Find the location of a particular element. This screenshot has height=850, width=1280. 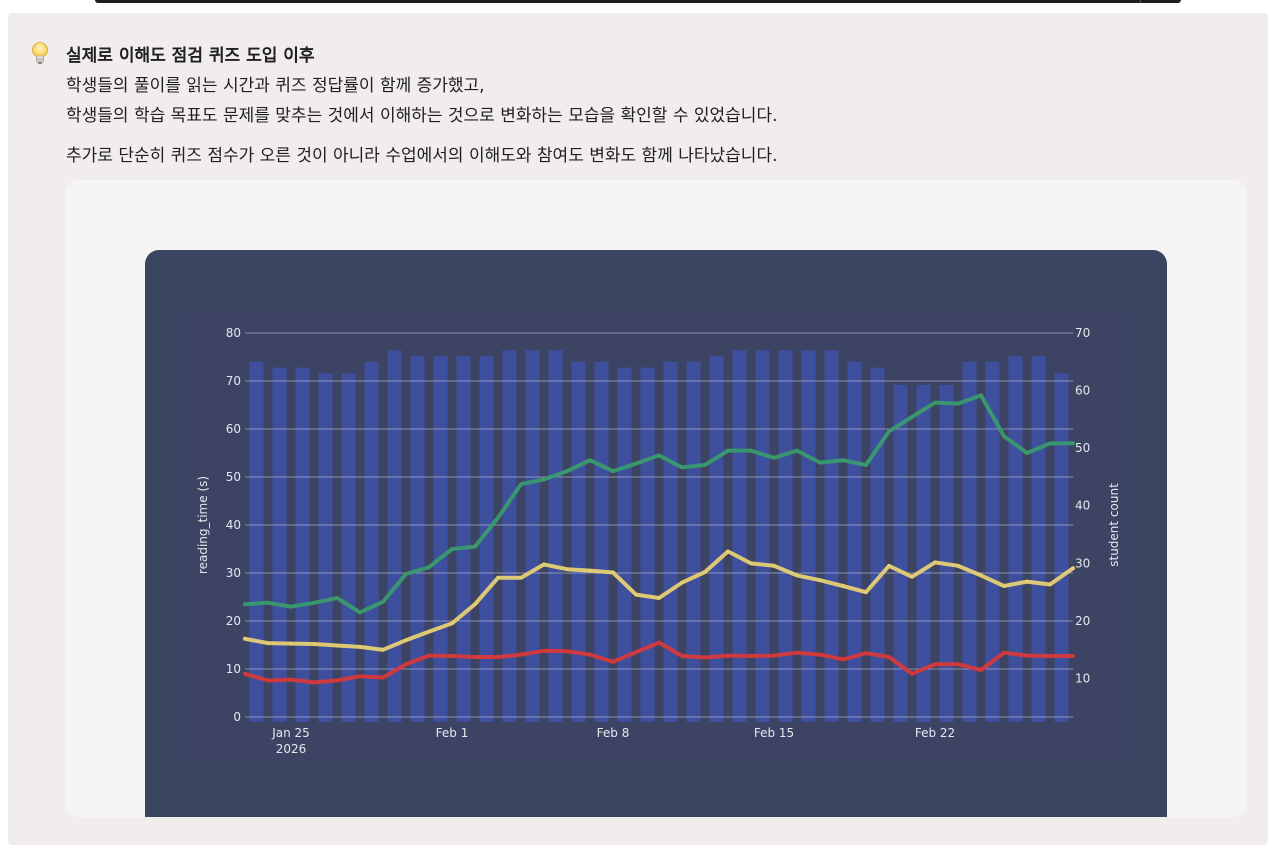

y-tick-label: 30 is located at coordinates (233, 573).